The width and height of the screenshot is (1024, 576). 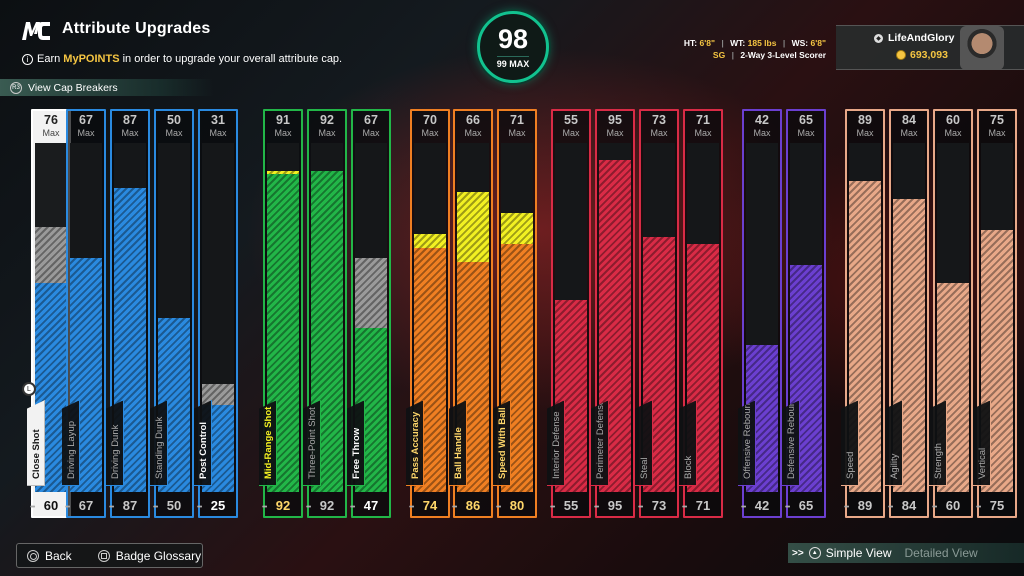 What do you see at coordinates (657, 313) in the screenshot?
I see `attribute-bar-steal: 73 Max Steal 73 •••` at bounding box center [657, 313].